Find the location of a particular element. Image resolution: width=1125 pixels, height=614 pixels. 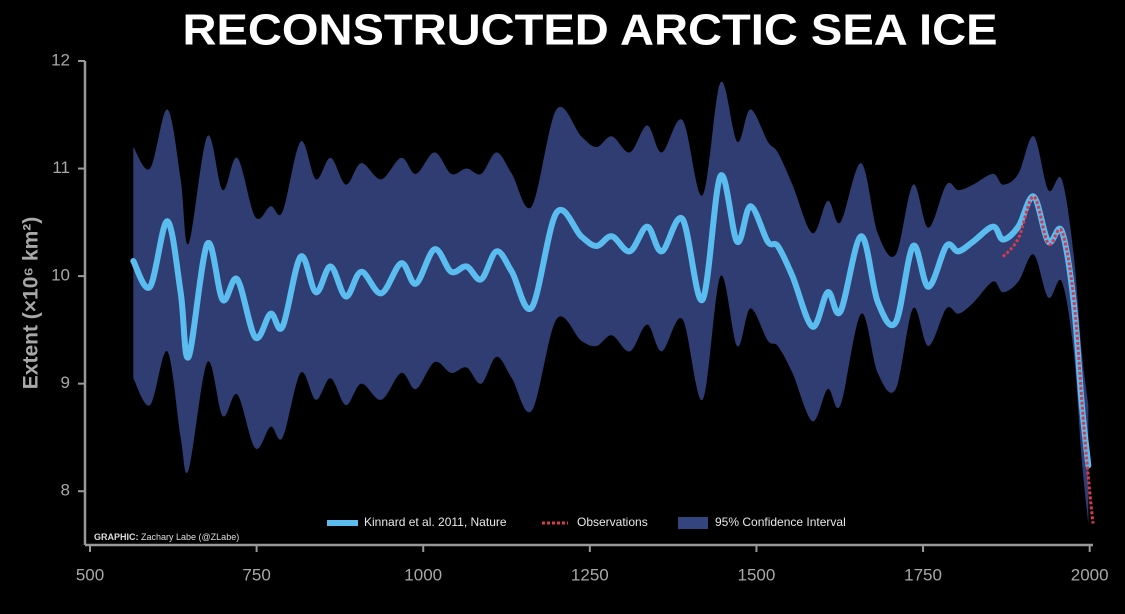

credit: GRAPHIC: Zachary Labe (@ZLabe) is located at coordinates (166, 537).